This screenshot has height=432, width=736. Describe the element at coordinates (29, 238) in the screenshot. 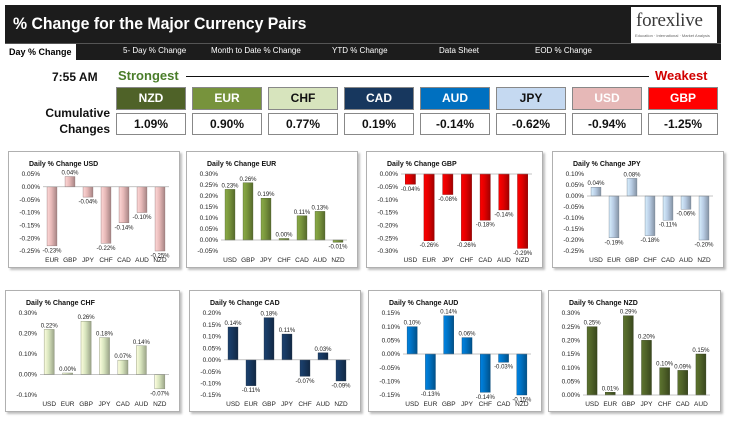

I see `y-tick-label: -0.20%` at that location.